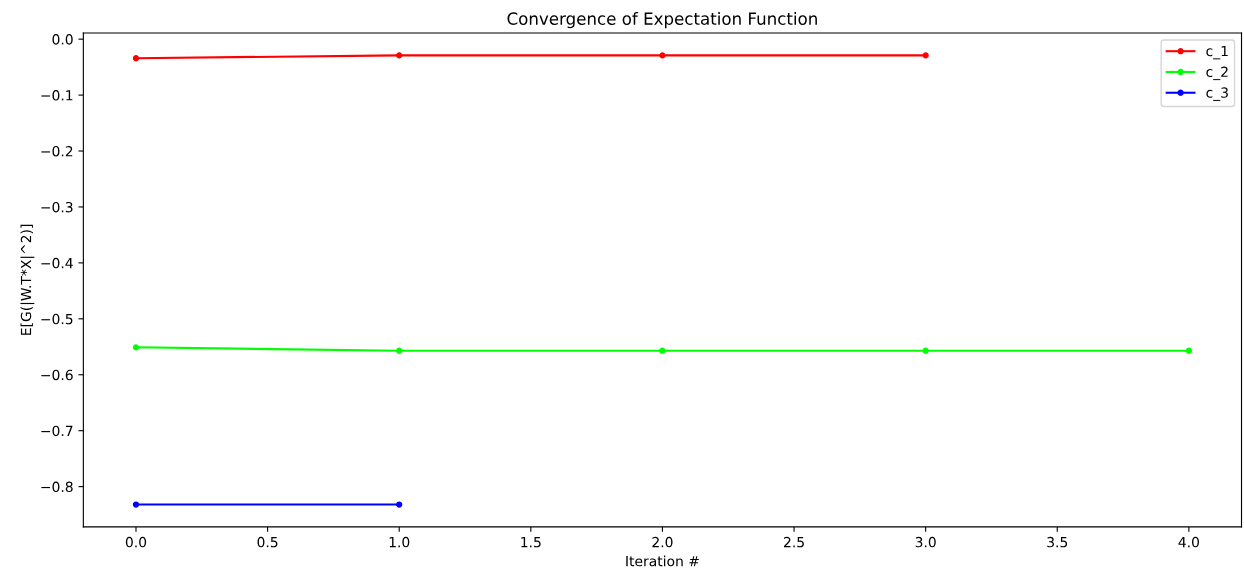 The height and width of the screenshot is (579, 1244). What do you see at coordinates (57, 263) in the screenshot?
I see `y-tick-label: −0.4` at bounding box center [57, 263].